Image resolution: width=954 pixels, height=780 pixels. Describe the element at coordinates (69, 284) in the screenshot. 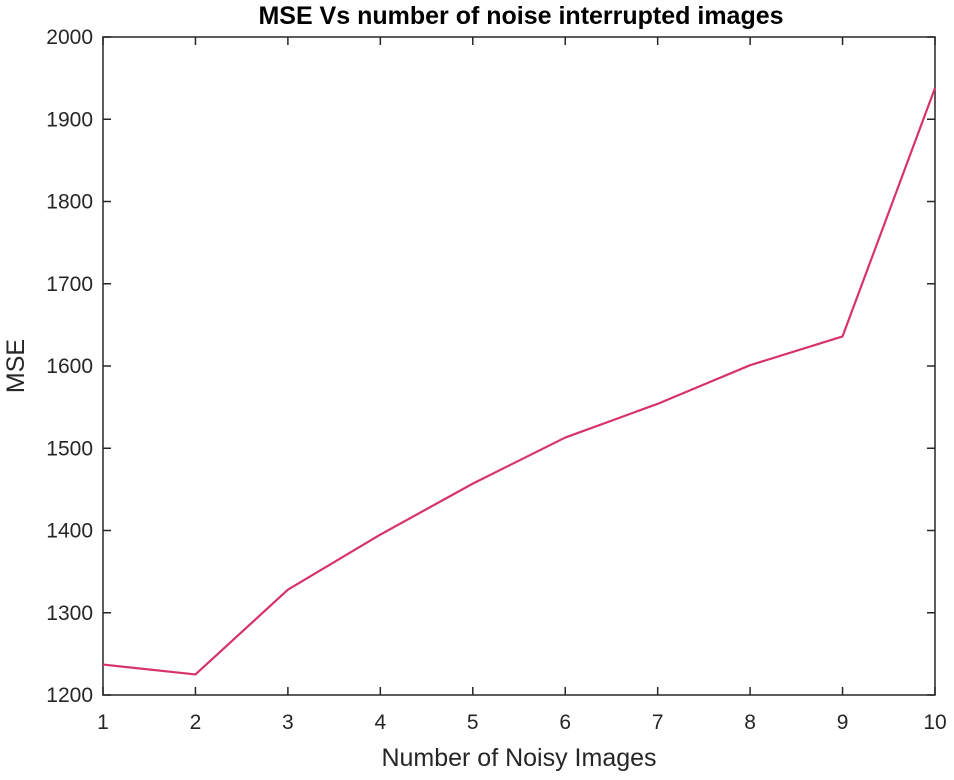

I see `y-tick-label: 1700` at that location.